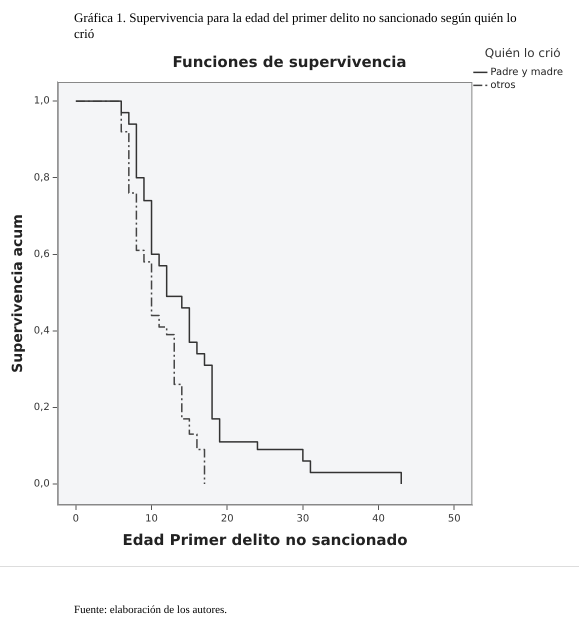 This screenshot has height=630, width=579. What do you see at coordinates (289, 61) in the screenshot?
I see `chart-title: Funciones de supervivencia` at bounding box center [289, 61].